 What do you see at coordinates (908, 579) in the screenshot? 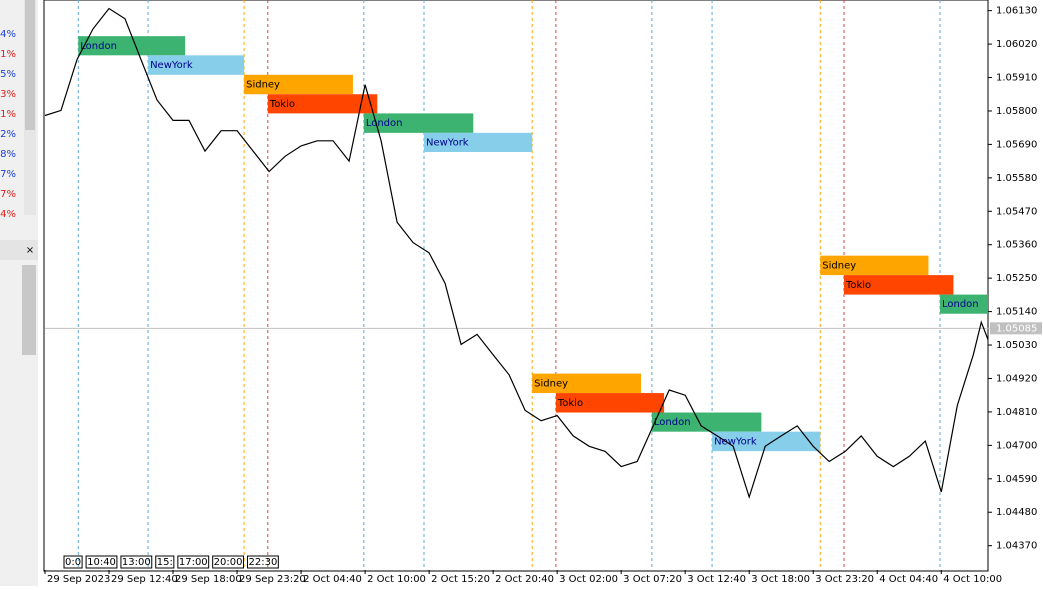
I see `x-tick-label: 4 Oct 04:40` at bounding box center [908, 579].